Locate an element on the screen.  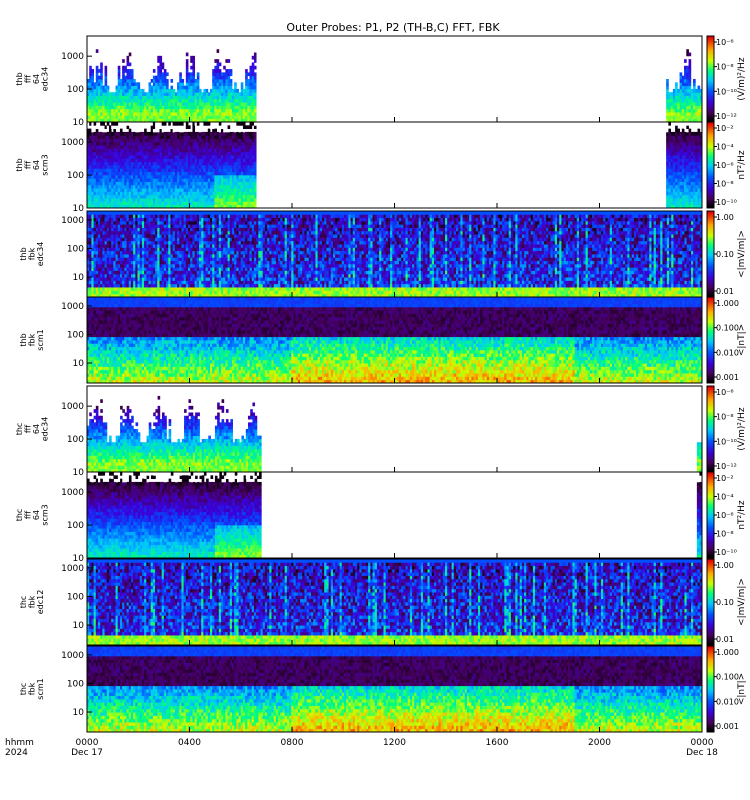
y-tick-label: 1000 is located at coordinates (72, 57).